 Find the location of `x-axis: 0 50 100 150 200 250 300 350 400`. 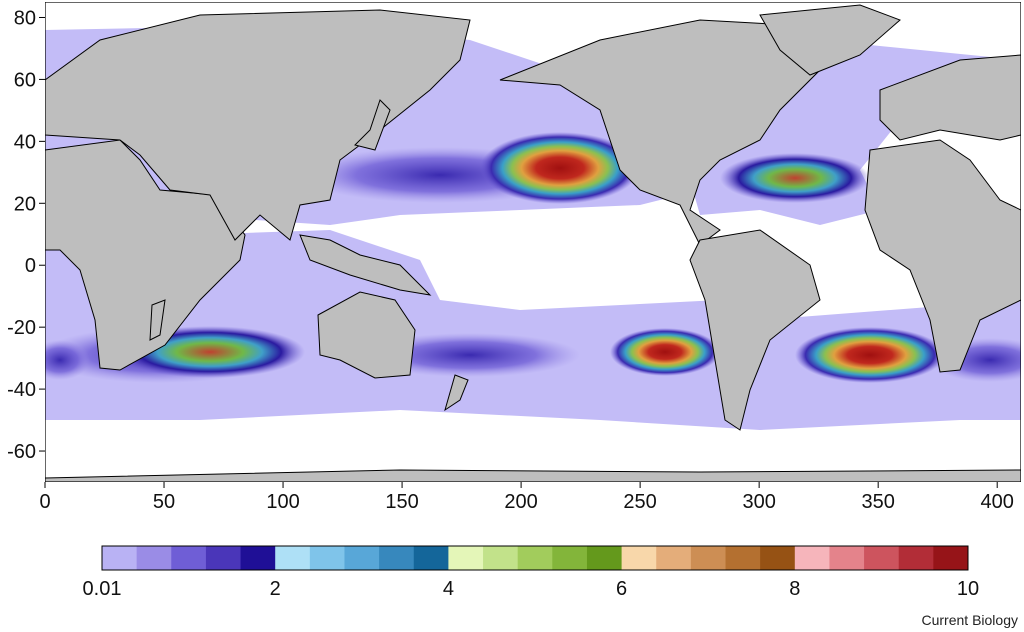

x-axis: 0 50 100 150 200 250 300 350 400 is located at coordinates (526, 497).